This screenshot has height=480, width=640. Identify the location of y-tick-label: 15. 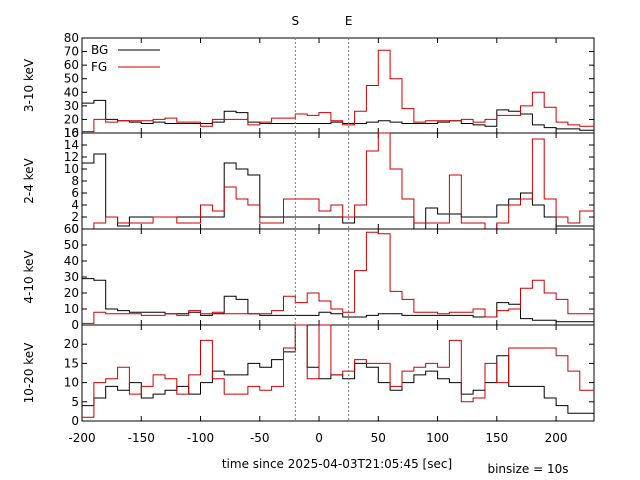
(71, 363).